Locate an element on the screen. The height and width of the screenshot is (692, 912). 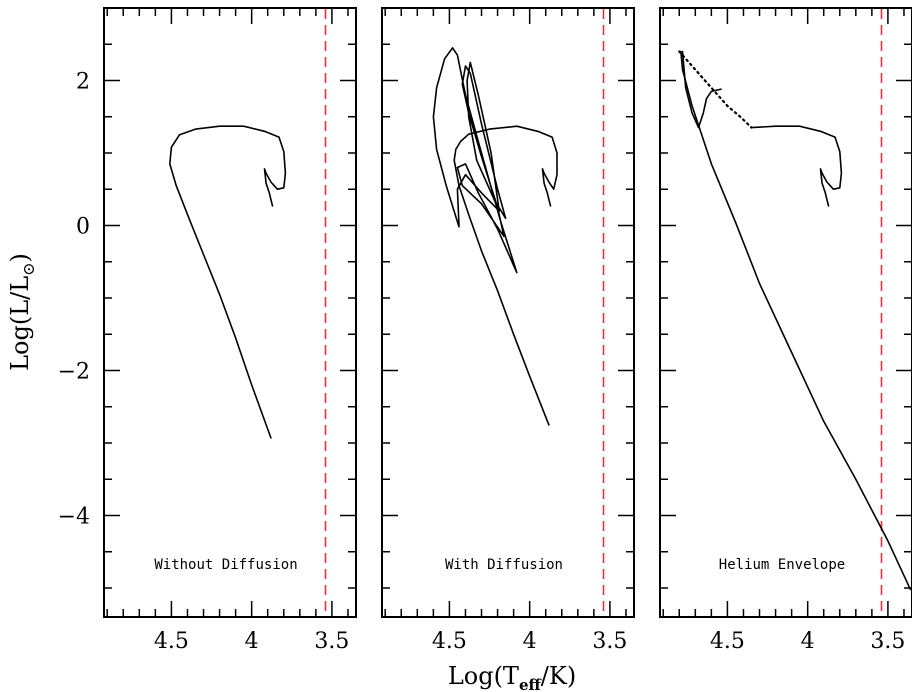
y-tick-label: −4 is located at coordinates (74, 517).